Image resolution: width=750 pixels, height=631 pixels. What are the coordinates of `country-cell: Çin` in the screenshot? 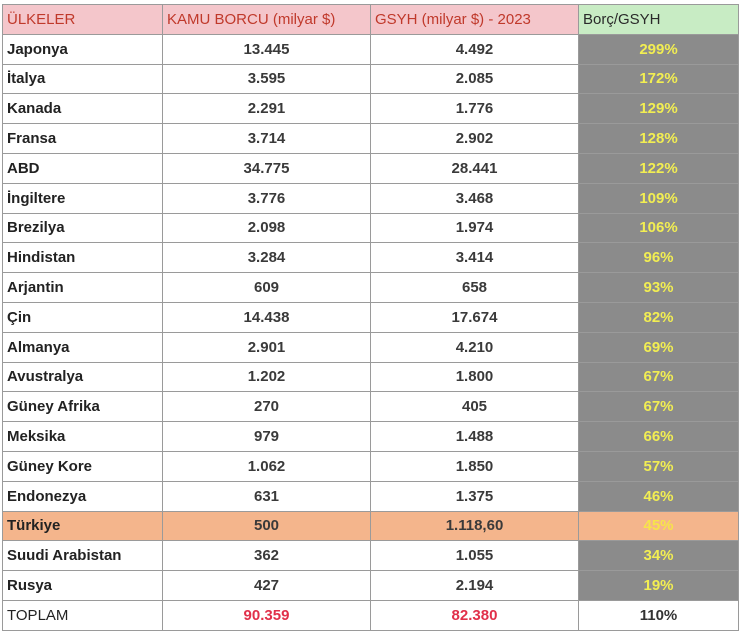 It's located at (82, 317).